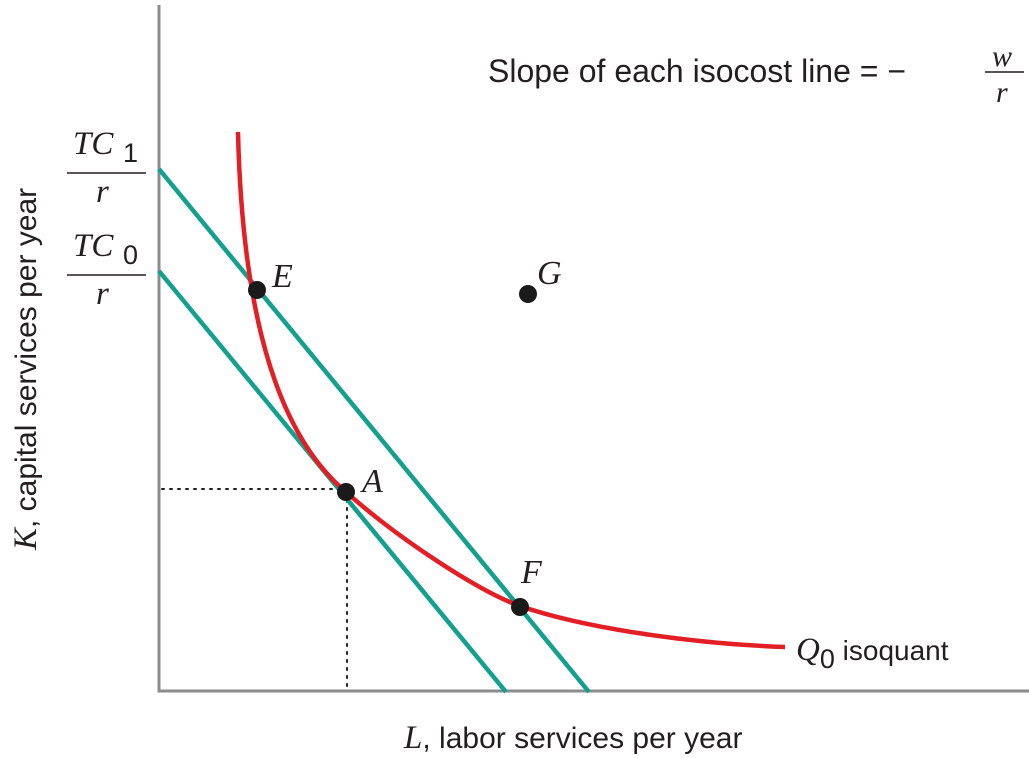 The height and width of the screenshot is (758, 1029). What do you see at coordinates (531, 572) in the screenshot?
I see `point-f-label: F` at bounding box center [531, 572].